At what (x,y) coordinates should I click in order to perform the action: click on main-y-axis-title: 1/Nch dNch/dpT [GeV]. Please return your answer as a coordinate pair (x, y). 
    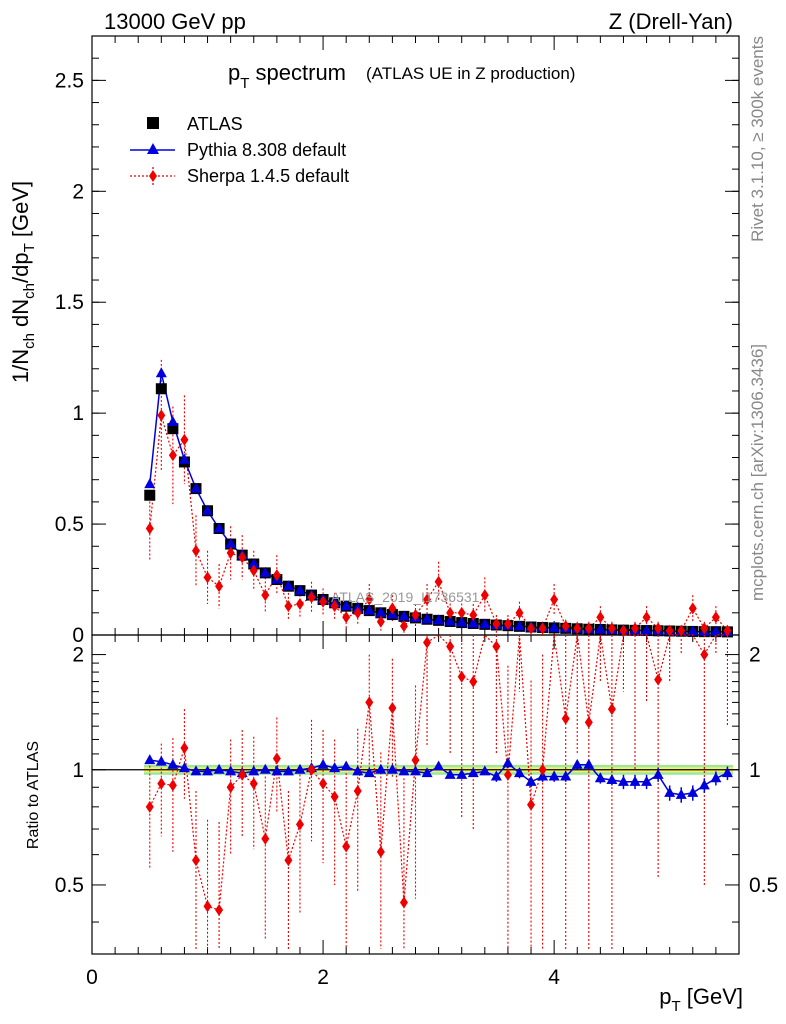
    Looking at the image, I should click on (23, 282).